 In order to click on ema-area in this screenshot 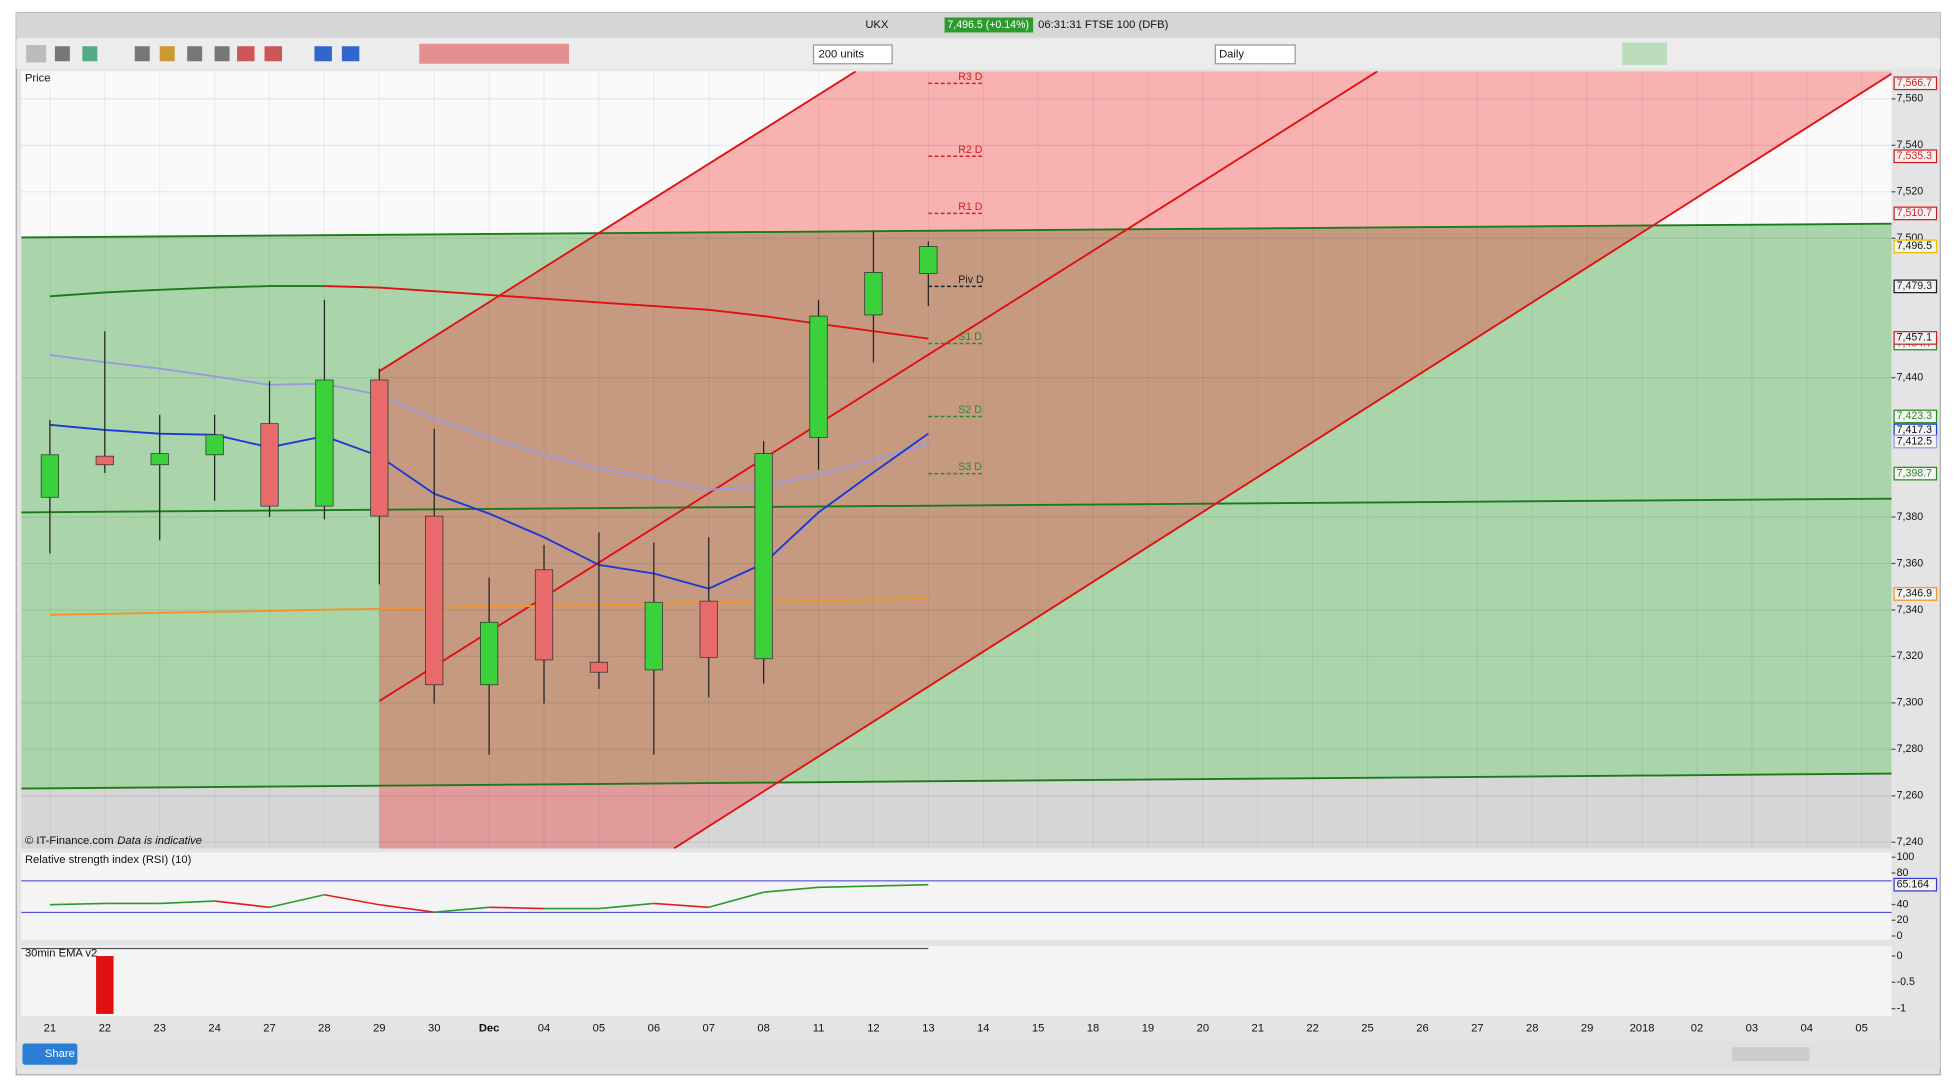, I will do `click(956, 981)`.